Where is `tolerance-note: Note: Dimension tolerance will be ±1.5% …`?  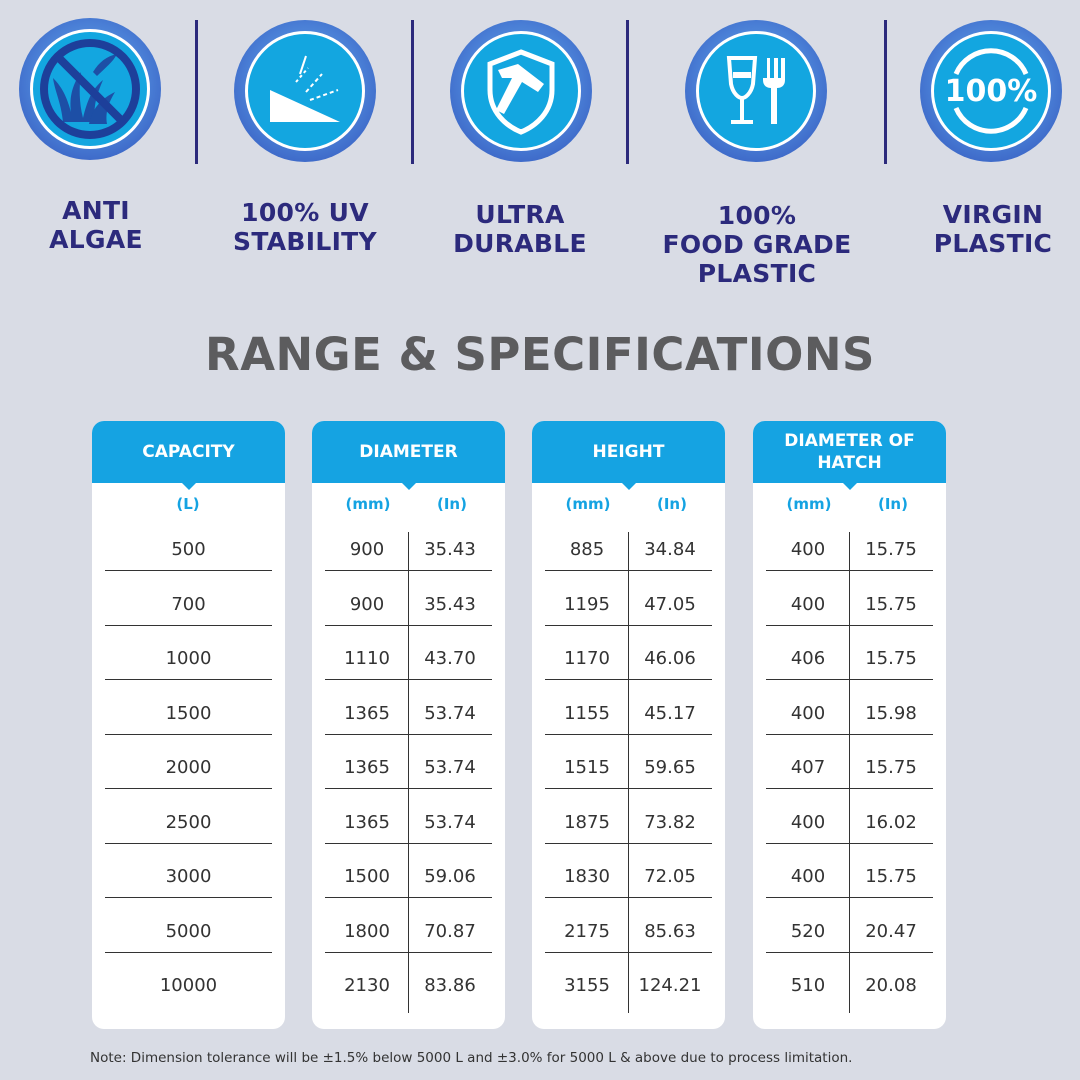 tolerance-note: Note: Dimension tolerance will be ±1.5% … is located at coordinates (471, 1058).